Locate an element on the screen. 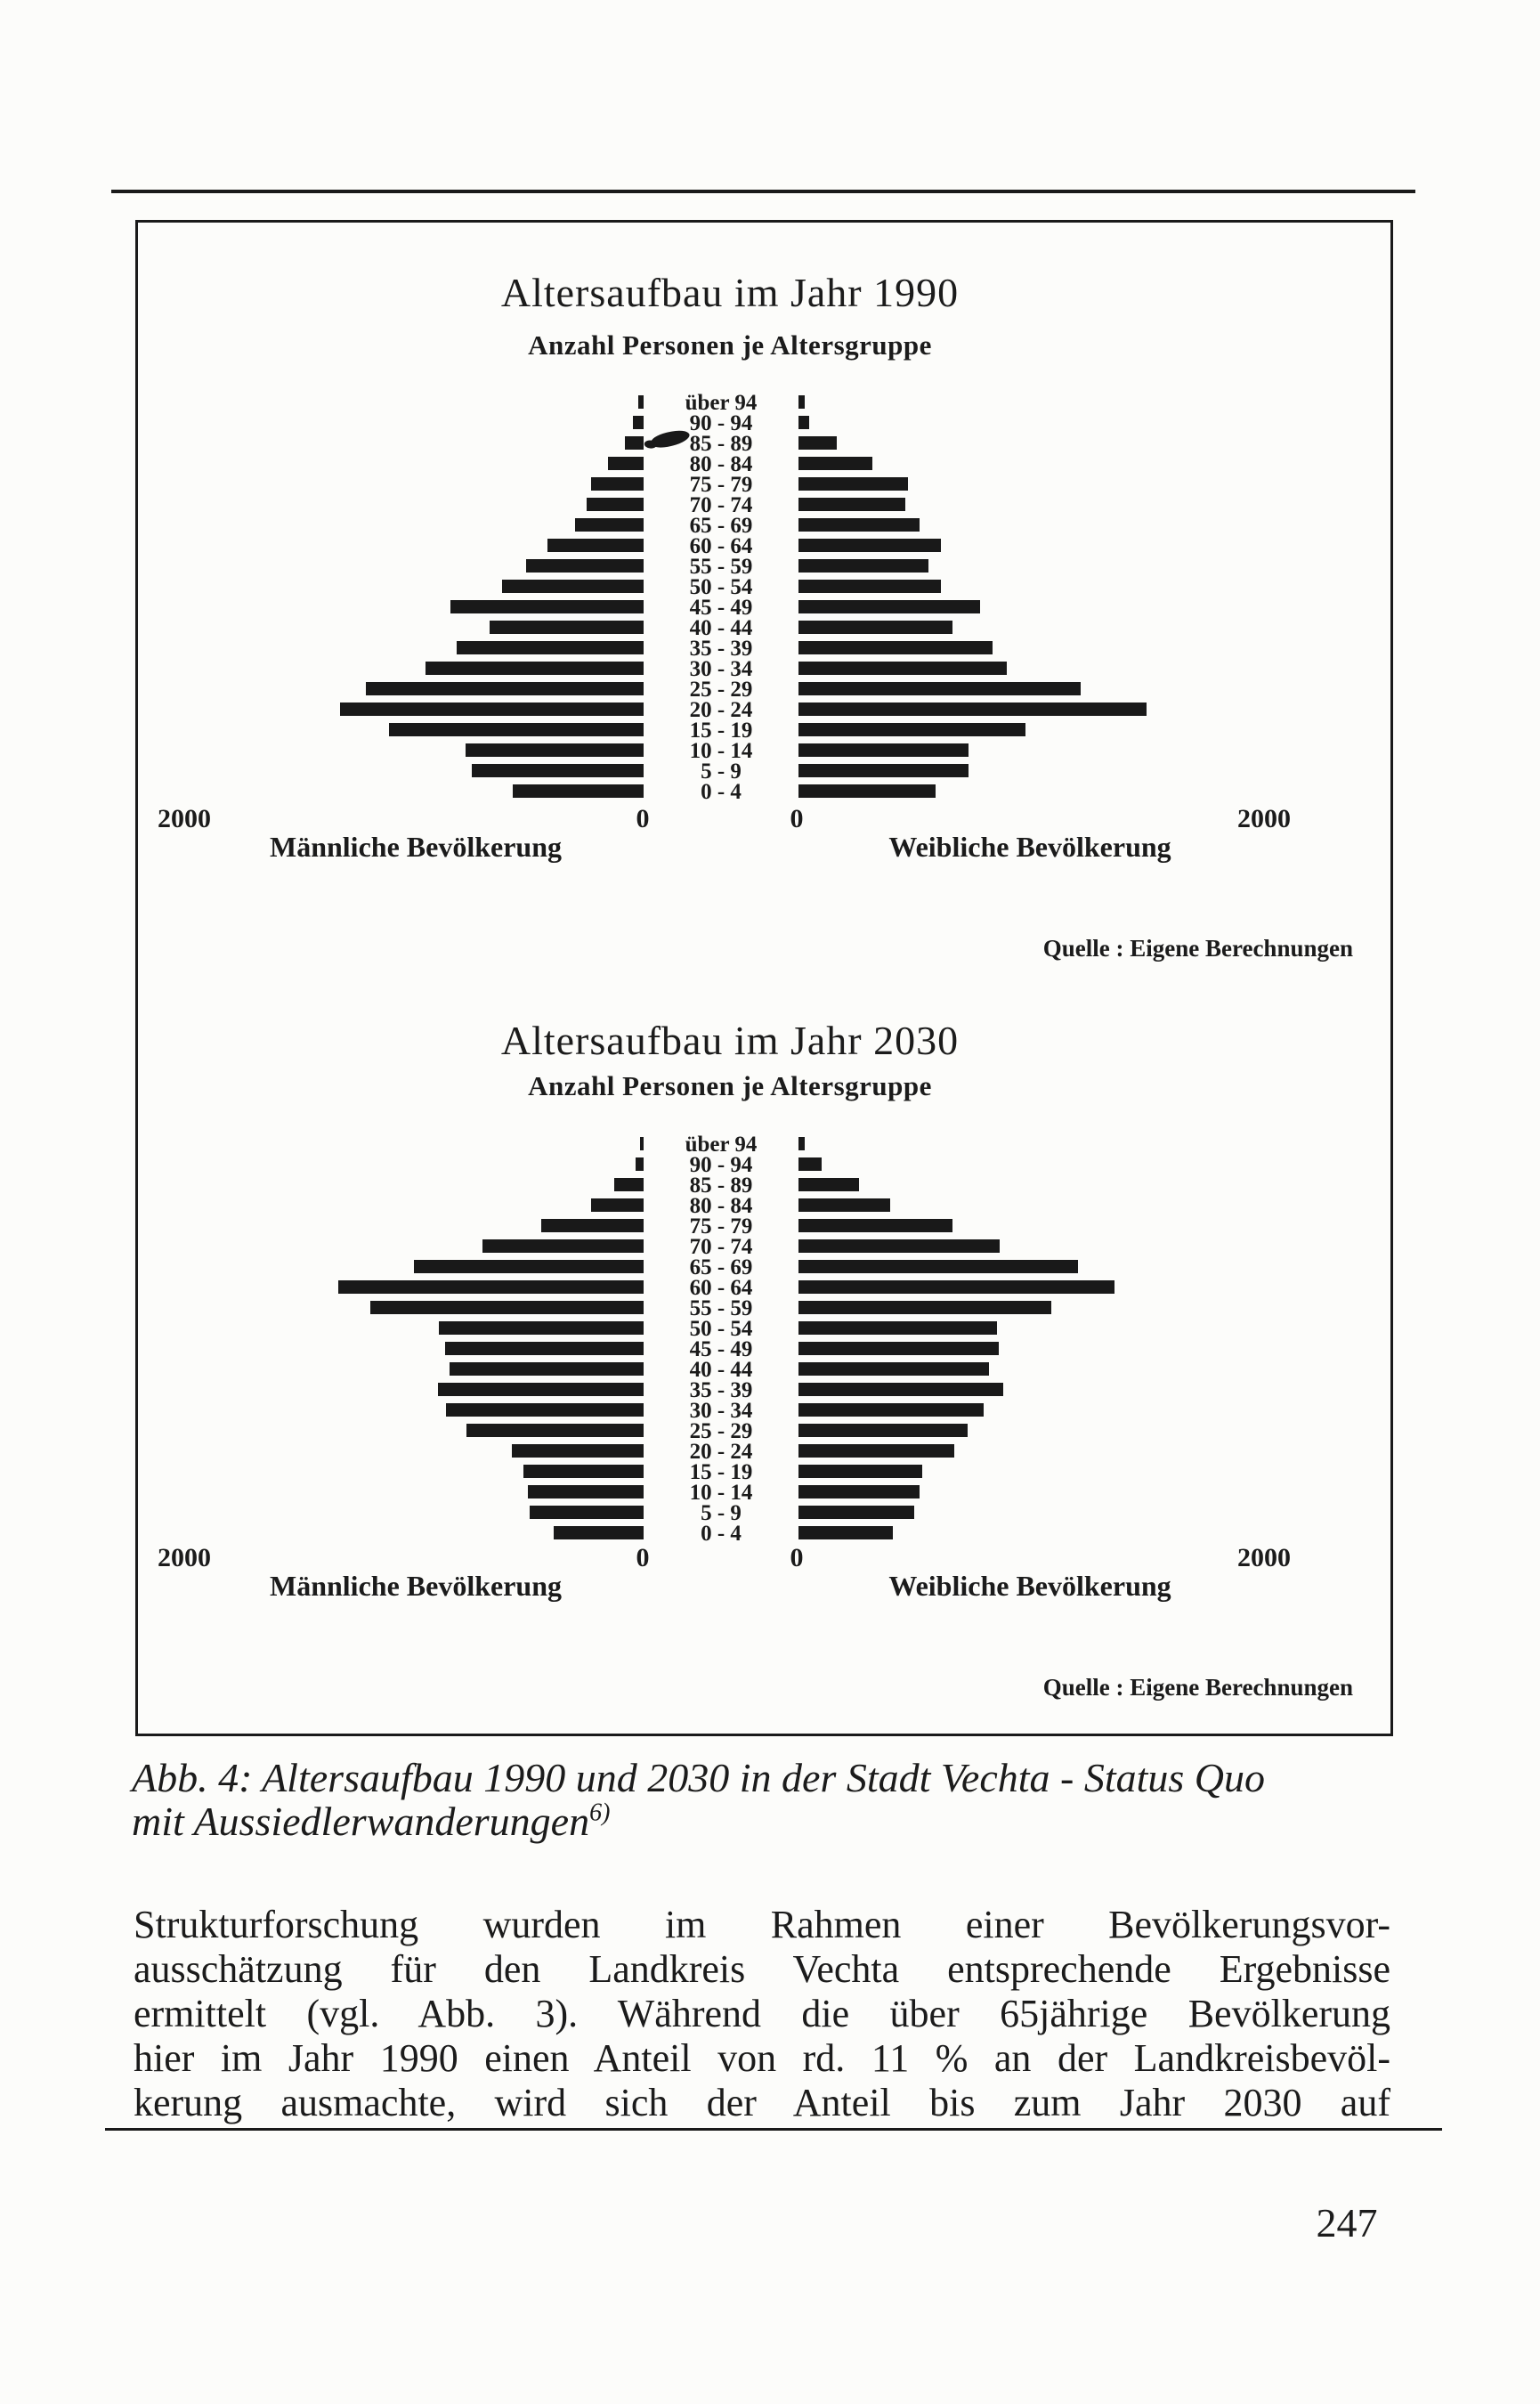 This screenshot has width=1540, height=2404. age-group-label: 25 - 29 is located at coordinates (721, 690).